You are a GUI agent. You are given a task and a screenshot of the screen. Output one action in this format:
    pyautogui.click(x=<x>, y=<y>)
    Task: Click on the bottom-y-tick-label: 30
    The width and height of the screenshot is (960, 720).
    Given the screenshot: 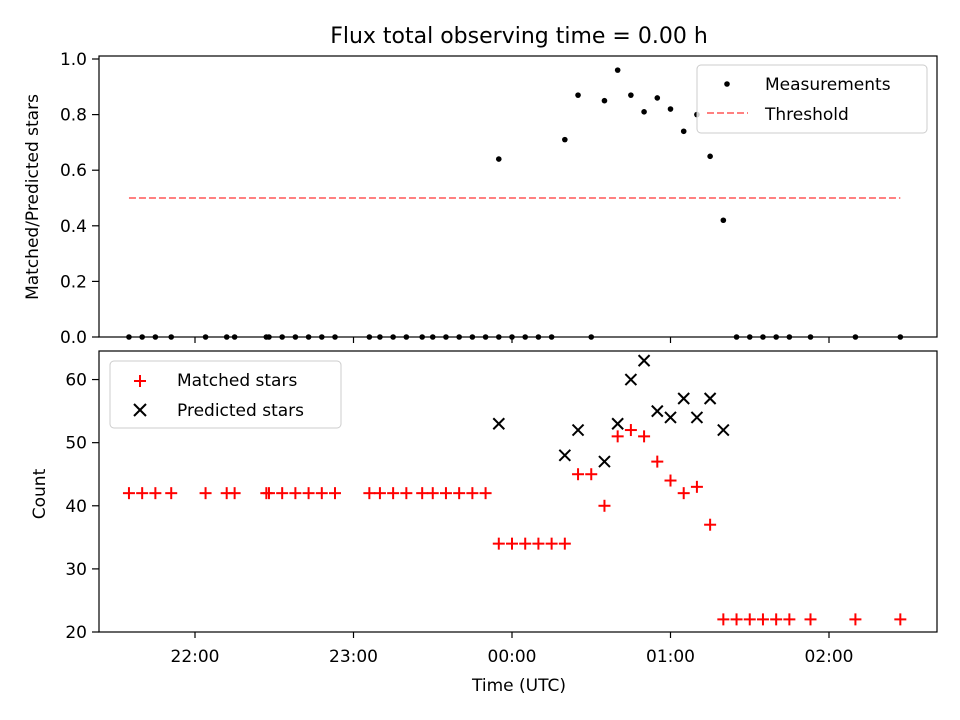 What is the action you would take?
    pyautogui.click(x=76, y=570)
    